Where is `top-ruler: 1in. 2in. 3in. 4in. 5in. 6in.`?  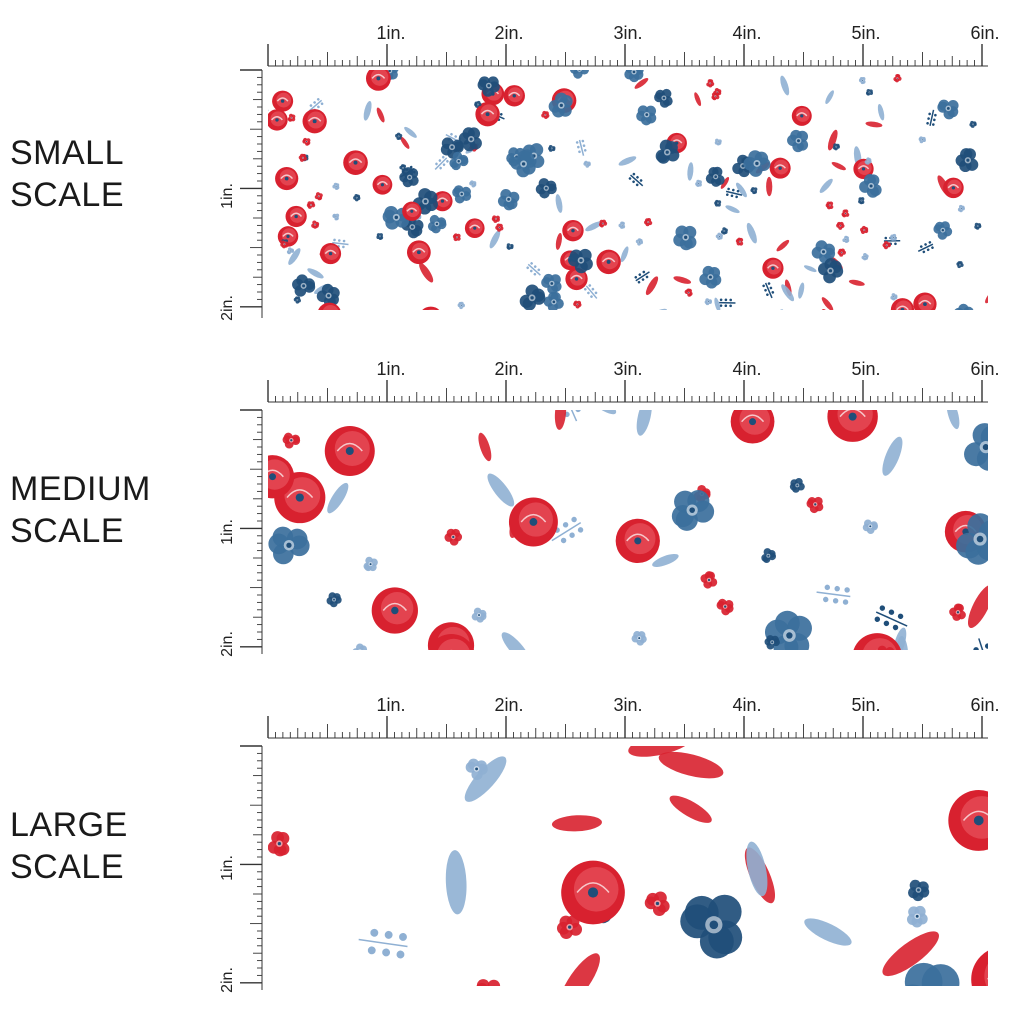
top-ruler: 1in. 2in. 3in. 4in. 5in. 6in. is located at coordinates (633, 381).